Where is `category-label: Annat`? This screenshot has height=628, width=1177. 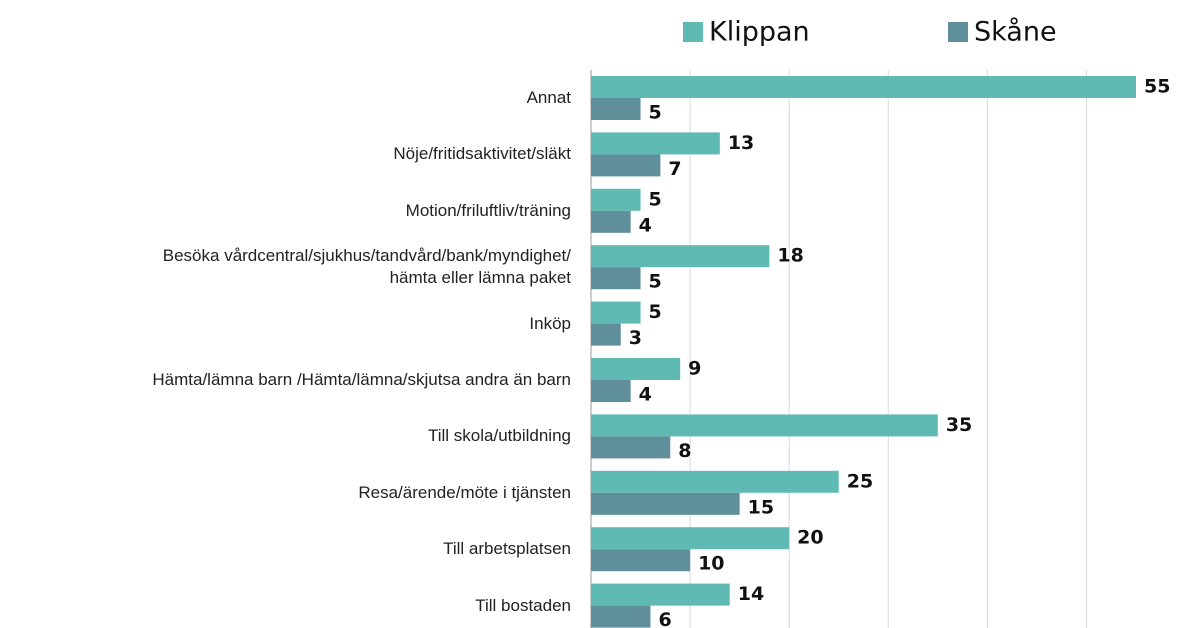 category-label: Annat is located at coordinates (548, 97).